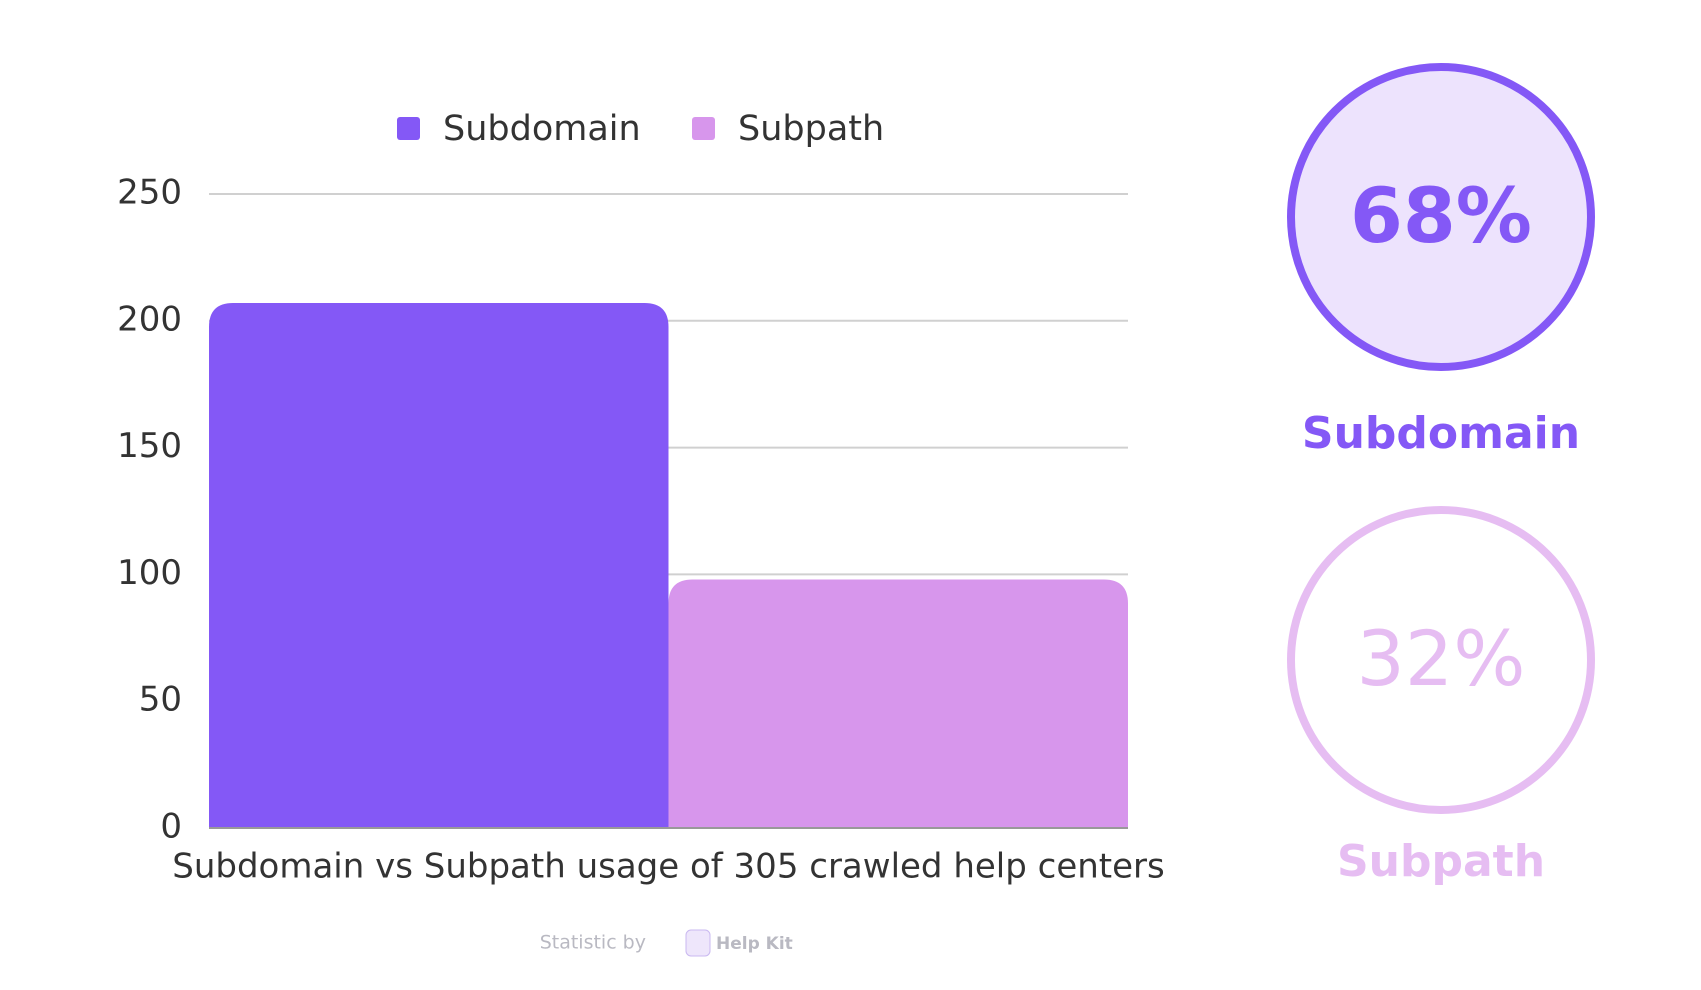  What do you see at coordinates (160, 700) in the screenshot?
I see `y-tick-label: 50` at bounding box center [160, 700].